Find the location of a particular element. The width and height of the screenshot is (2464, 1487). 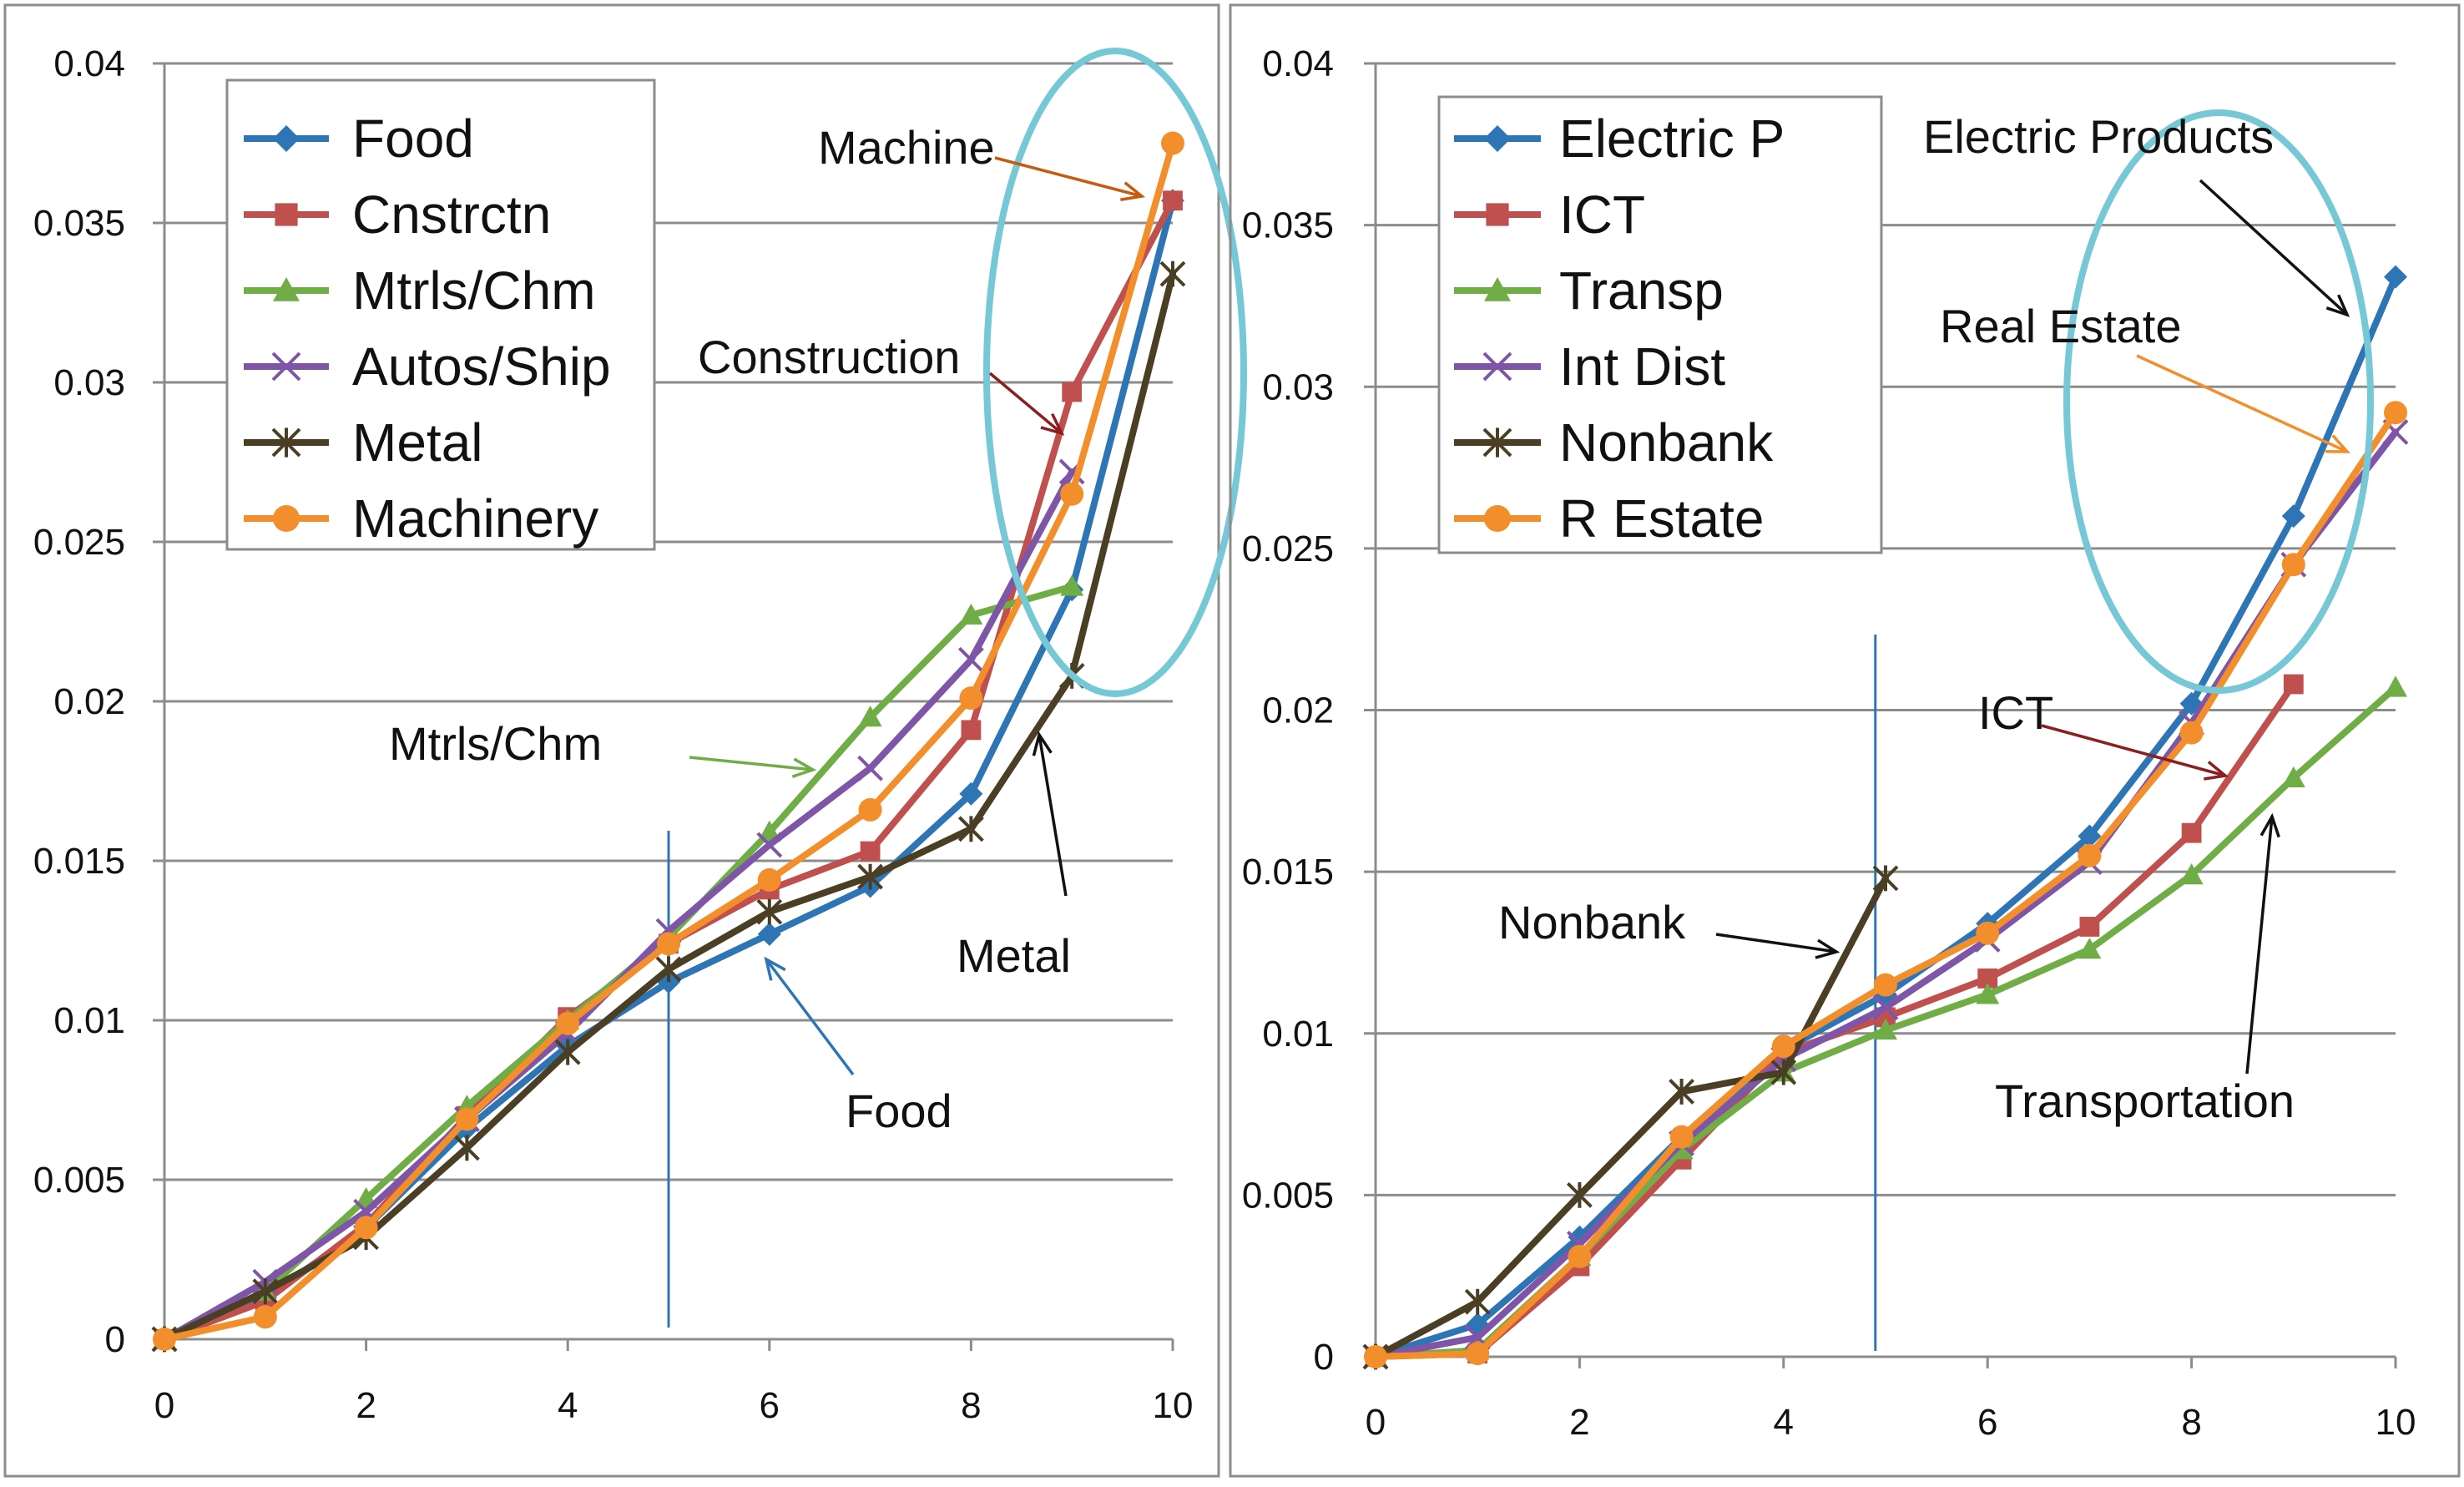

y-tick-label: 0.005 is located at coordinates (79, 1180).